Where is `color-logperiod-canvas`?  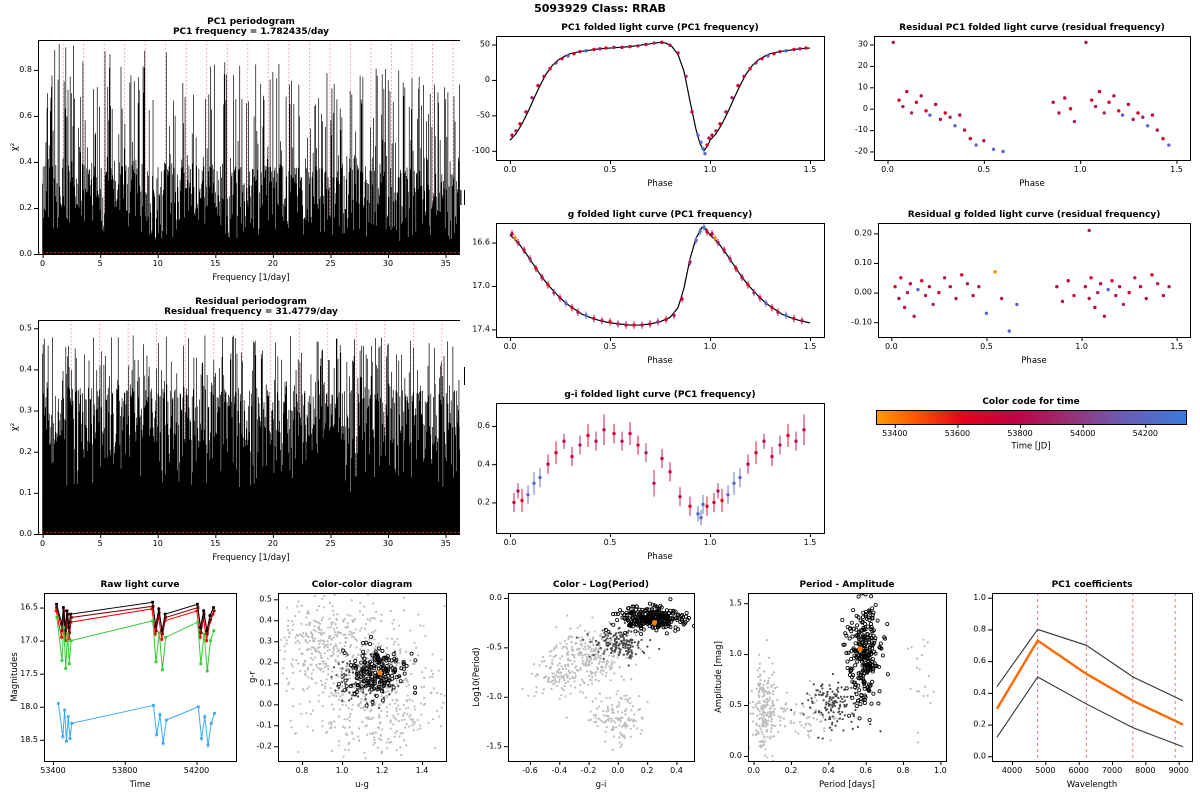 color-logperiod-canvas is located at coordinates (585, 685).